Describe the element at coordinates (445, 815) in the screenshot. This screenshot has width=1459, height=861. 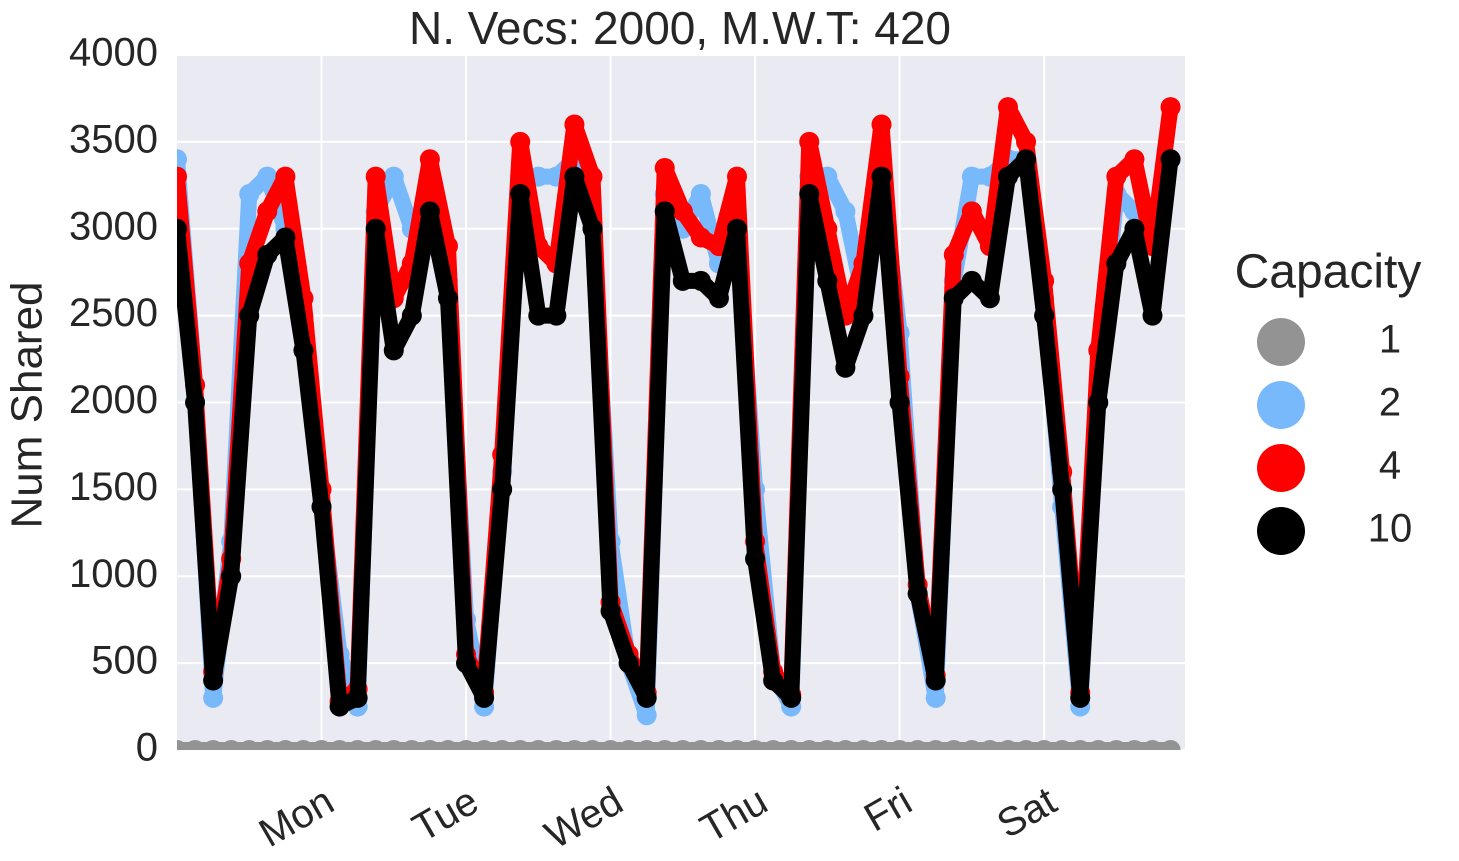
I see `x-tick-label: Tue` at that location.